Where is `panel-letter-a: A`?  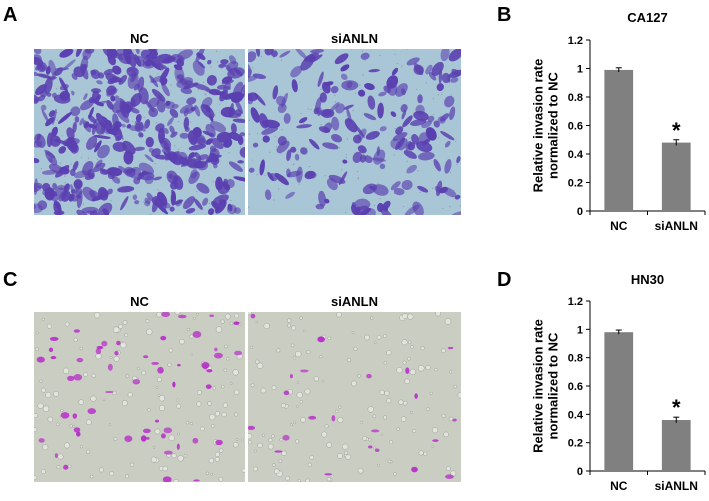
panel-letter-a: A is located at coordinates (10, 15).